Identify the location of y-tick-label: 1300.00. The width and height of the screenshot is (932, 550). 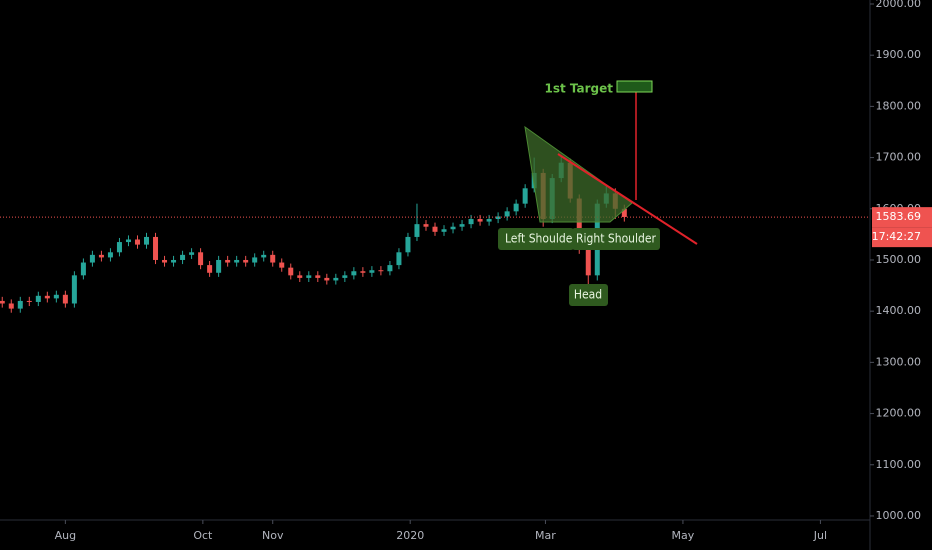
(899, 361).